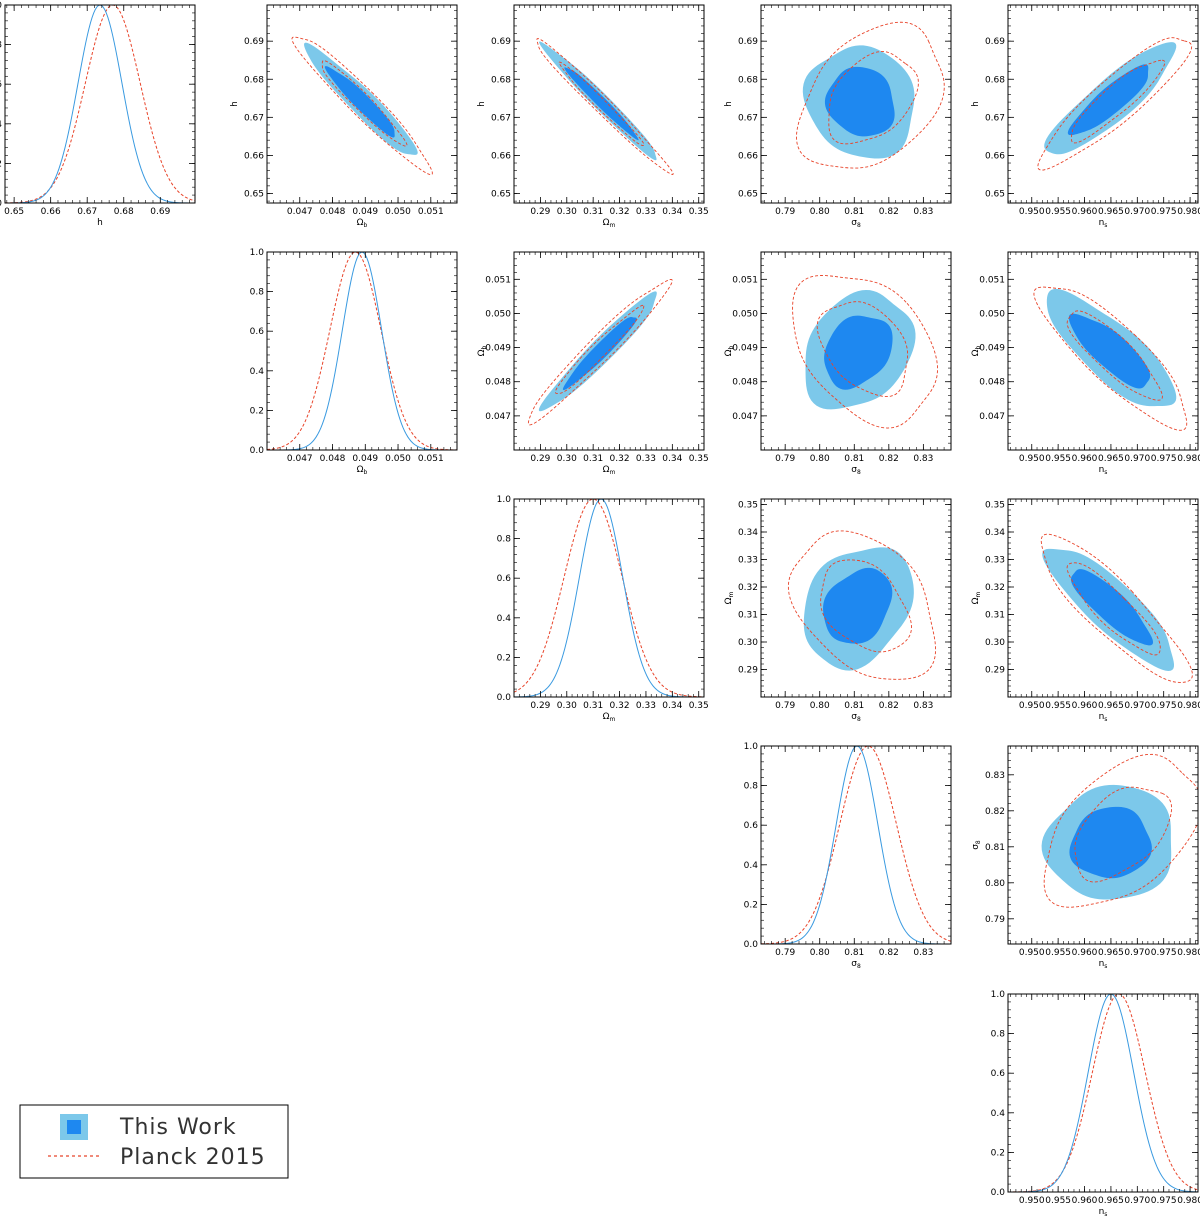 The width and height of the screenshot is (1200, 1223). I want to click on y-tick-label: 0.66, so click(254, 156).